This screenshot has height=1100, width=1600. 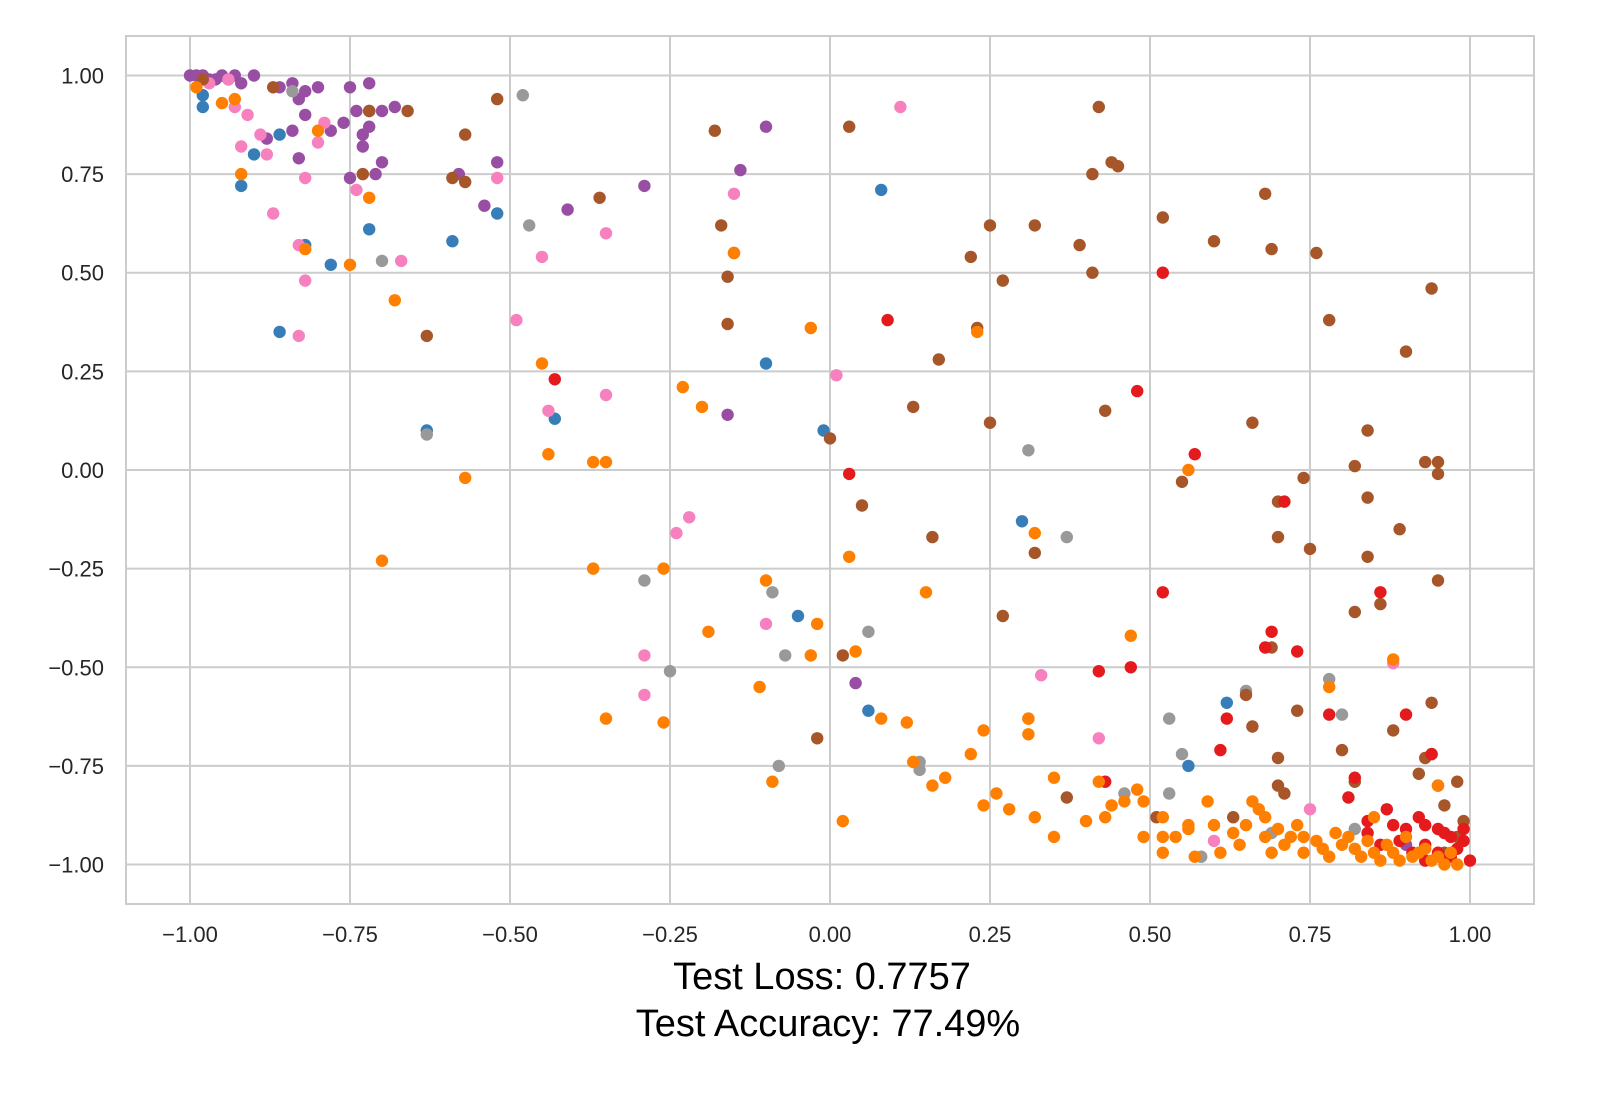 I want to click on x-tick-label: 0.25, so click(x=990, y=934).